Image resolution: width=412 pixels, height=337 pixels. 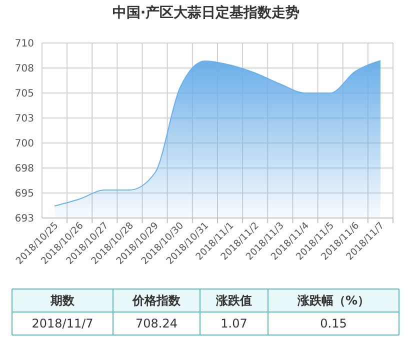 What do you see at coordinates (234, 323) in the screenshot?
I see `text: 1.07` at bounding box center [234, 323].